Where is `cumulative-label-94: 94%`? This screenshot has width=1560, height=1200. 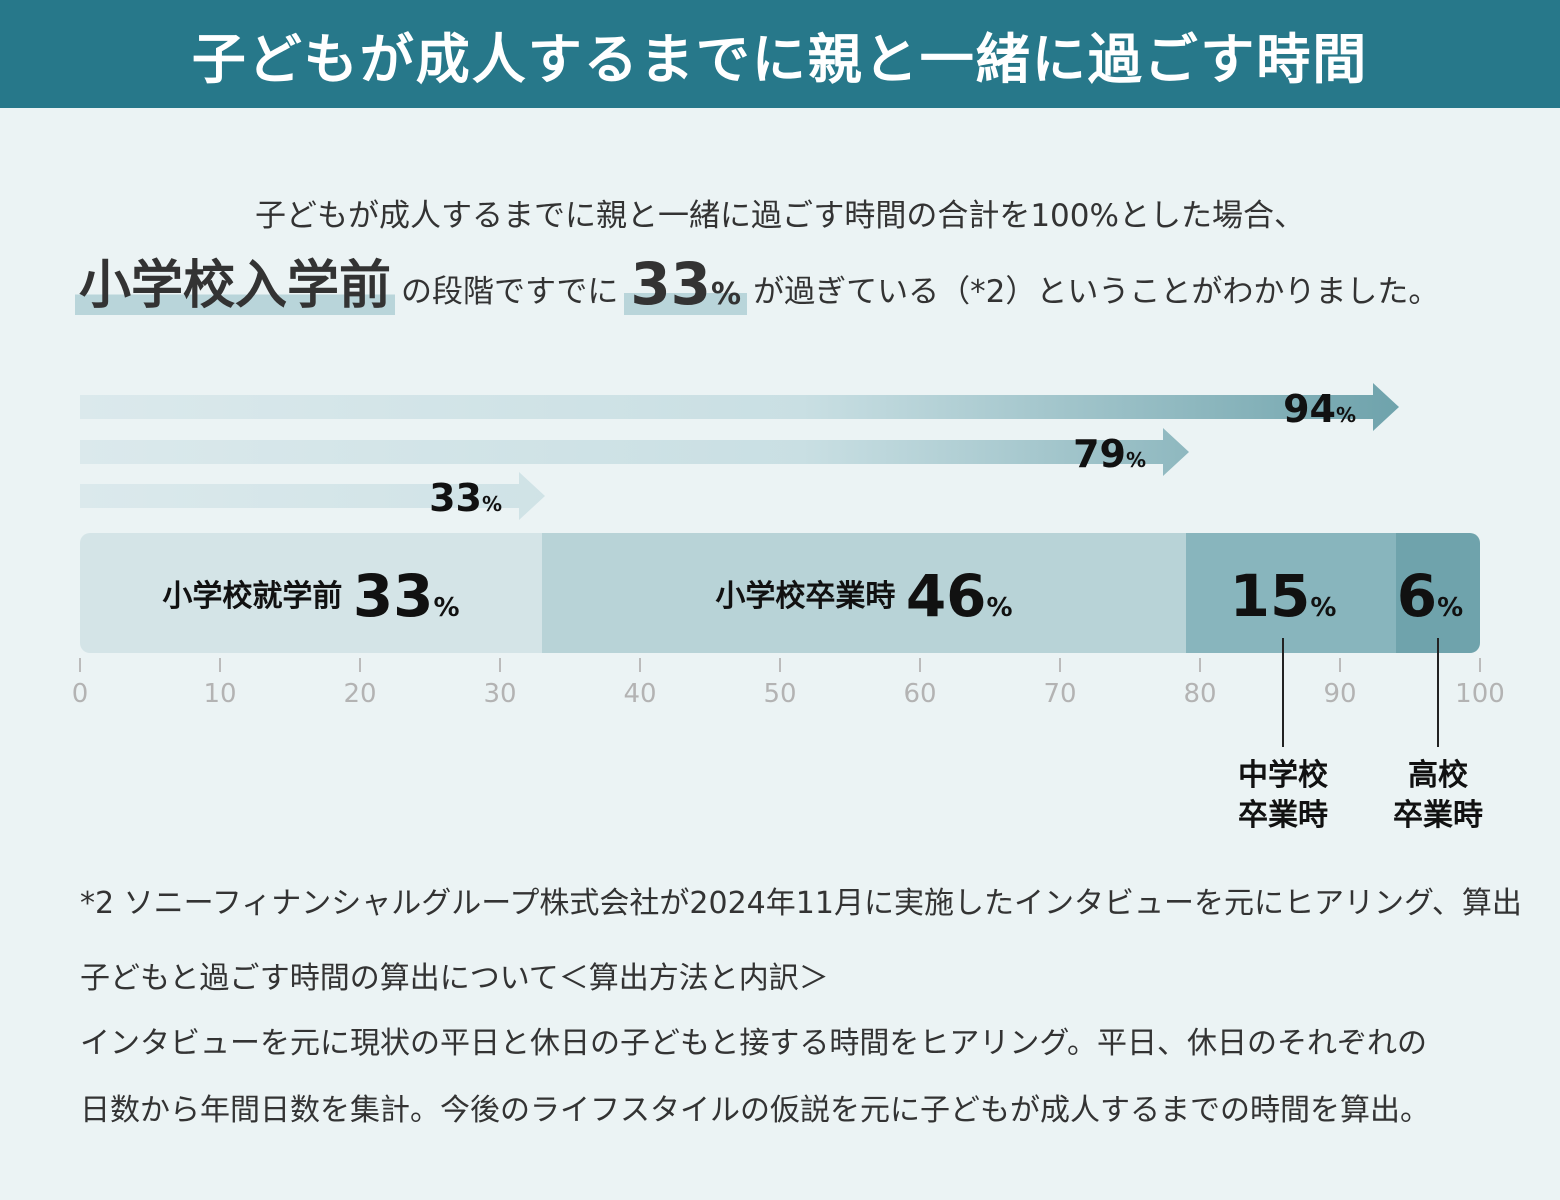 cumulative-label-94: 94% is located at coordinates (1319, 409).